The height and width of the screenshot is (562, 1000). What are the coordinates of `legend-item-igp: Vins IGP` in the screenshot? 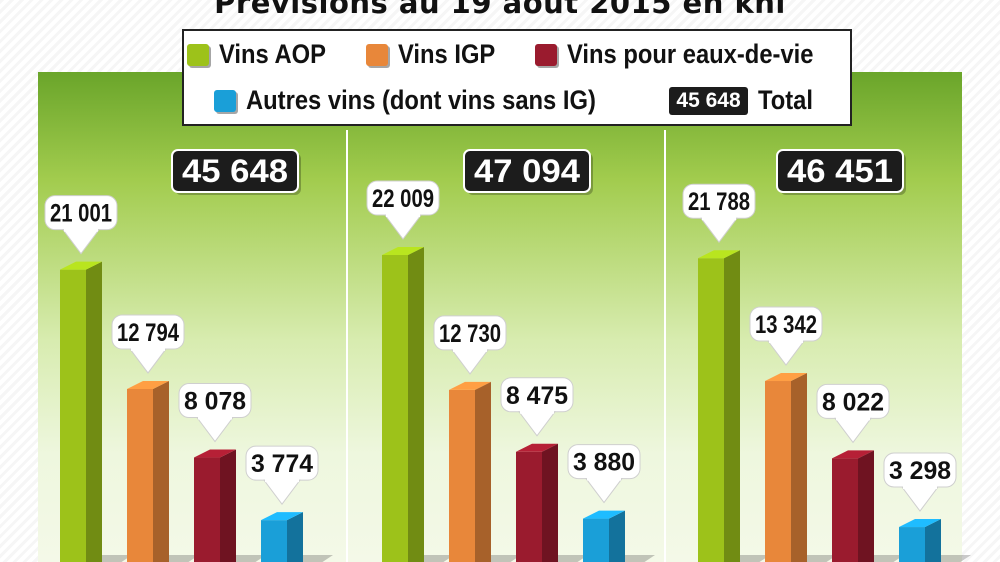 It's located at (437, 54).